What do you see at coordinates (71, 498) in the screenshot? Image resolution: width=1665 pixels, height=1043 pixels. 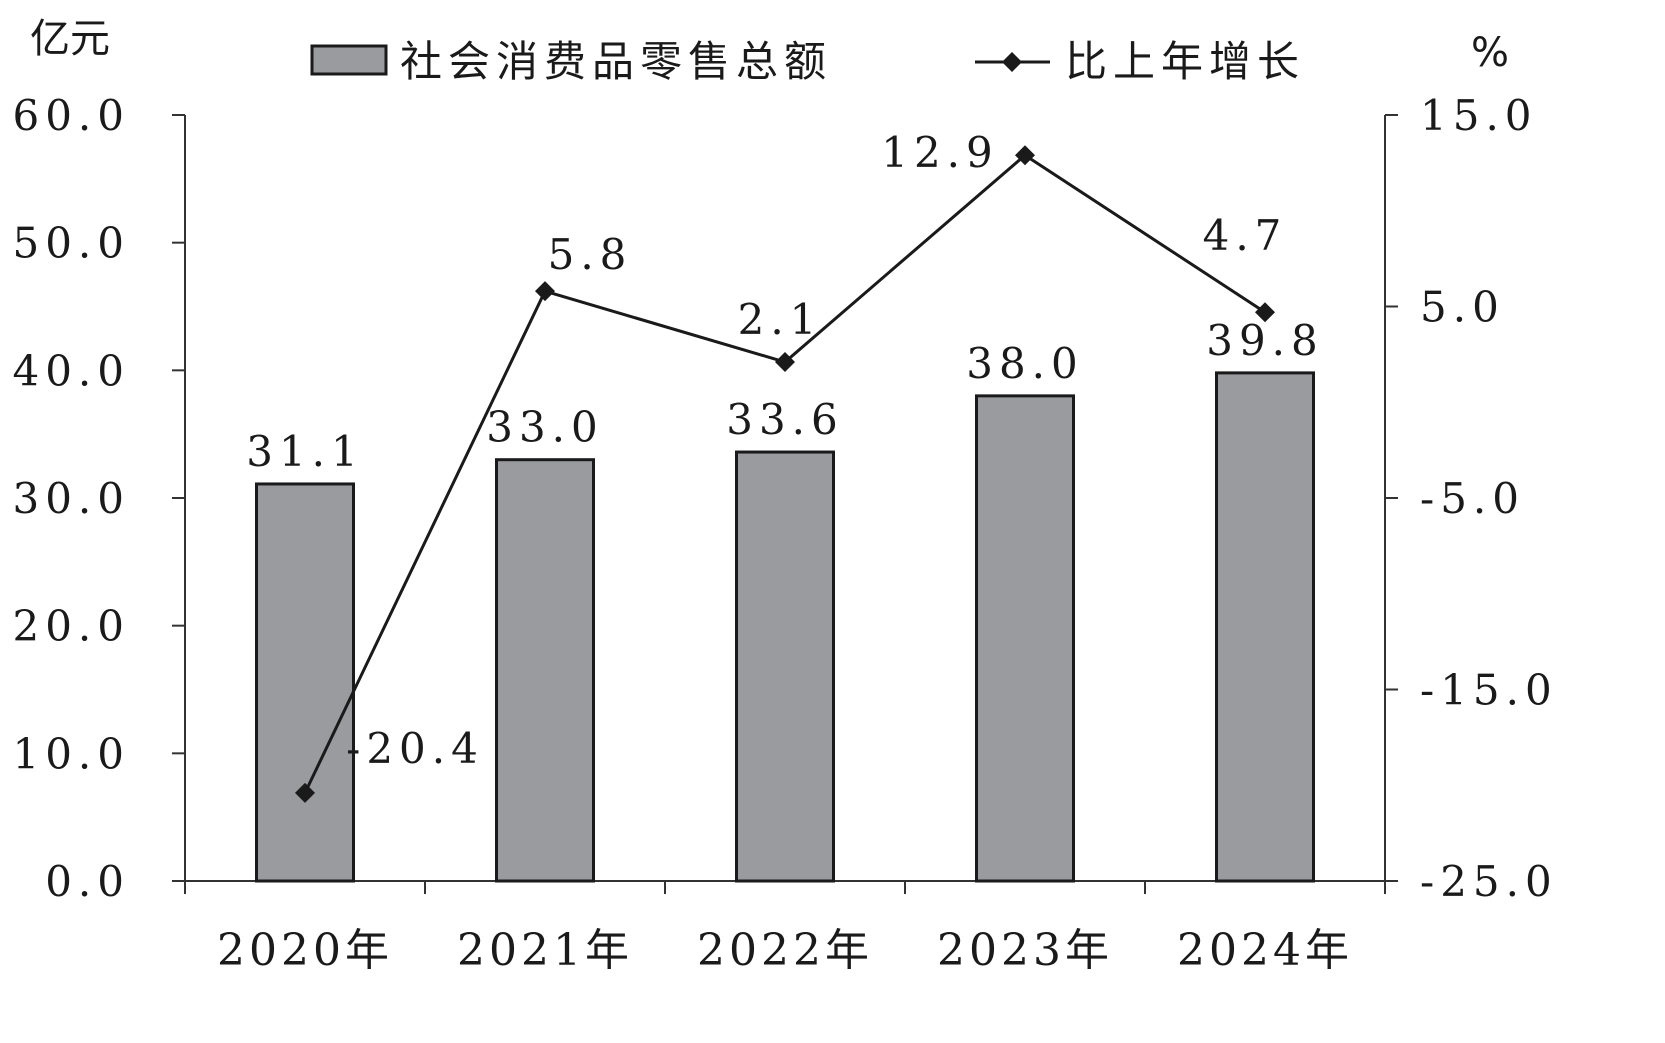 I see `left-tick-label: 30.0` at bounding box center [71, 498].